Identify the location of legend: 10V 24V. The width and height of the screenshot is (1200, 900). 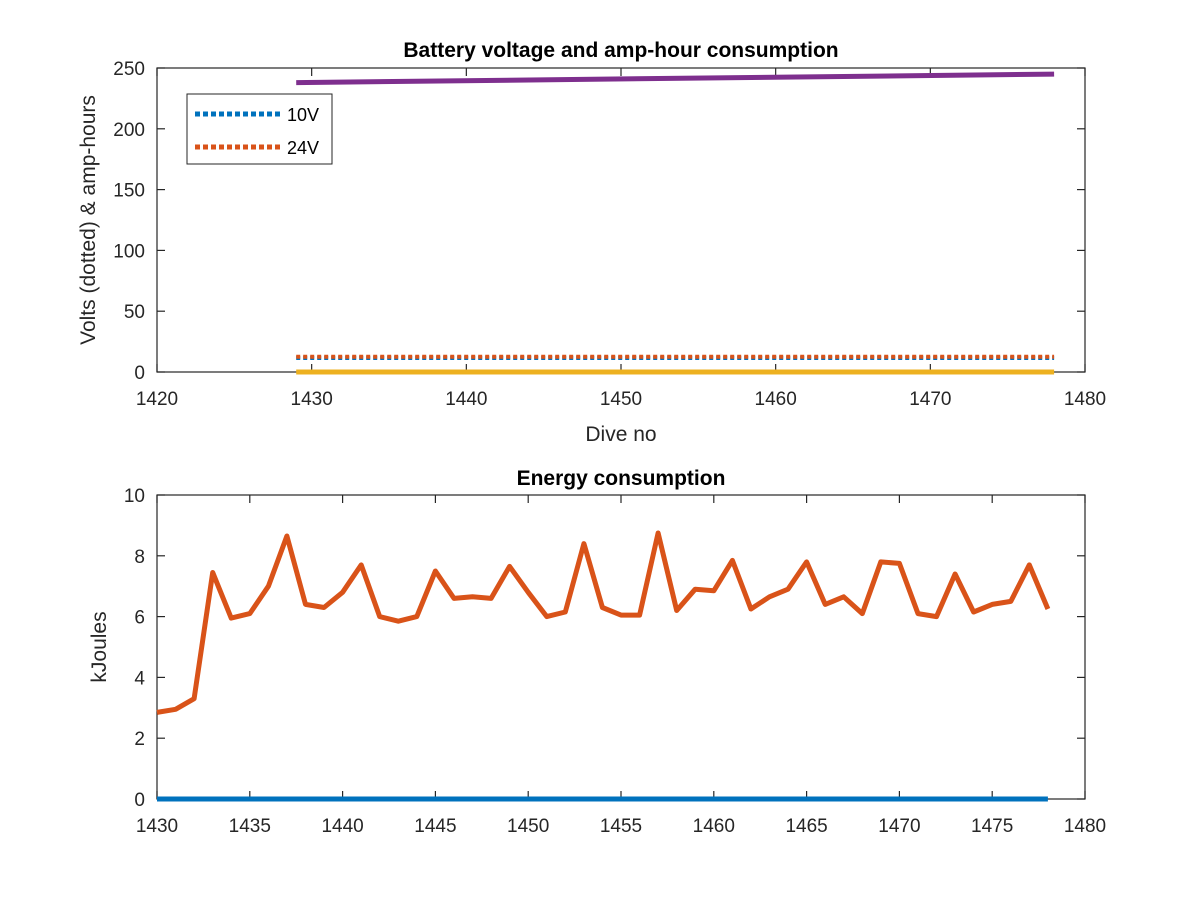
(259, 129).